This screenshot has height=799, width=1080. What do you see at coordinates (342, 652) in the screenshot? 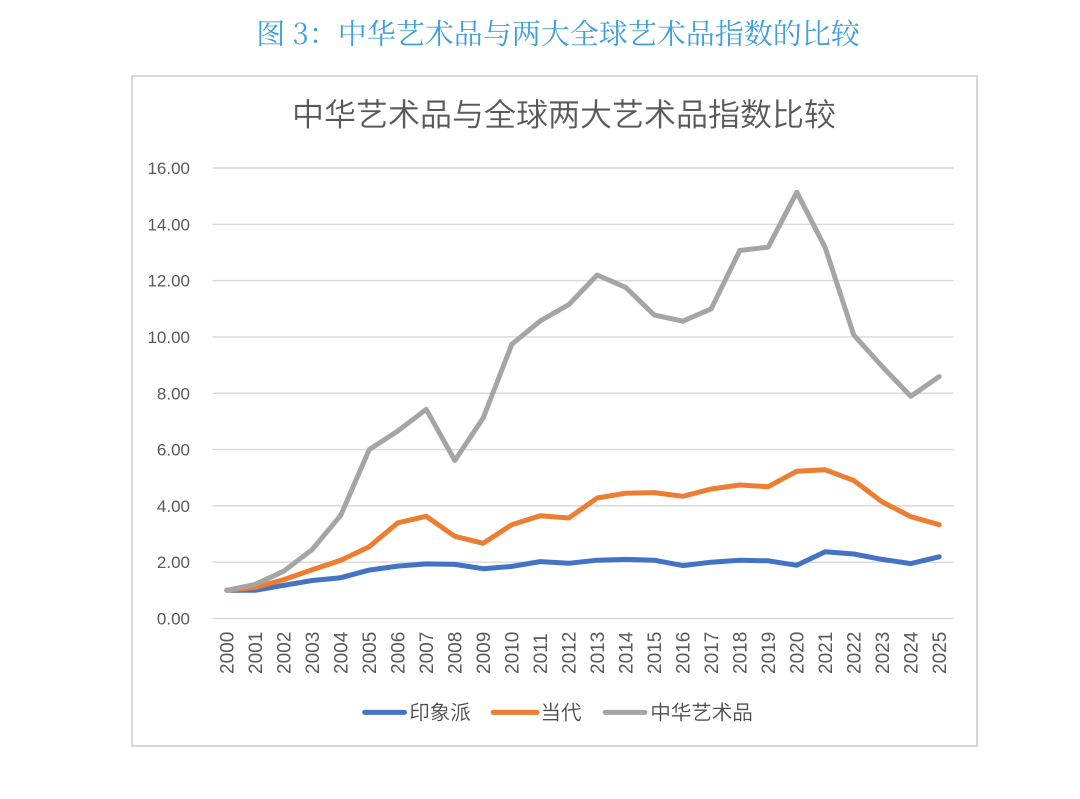
I see `svg-text: 2004` at bounding box center [342, 652].